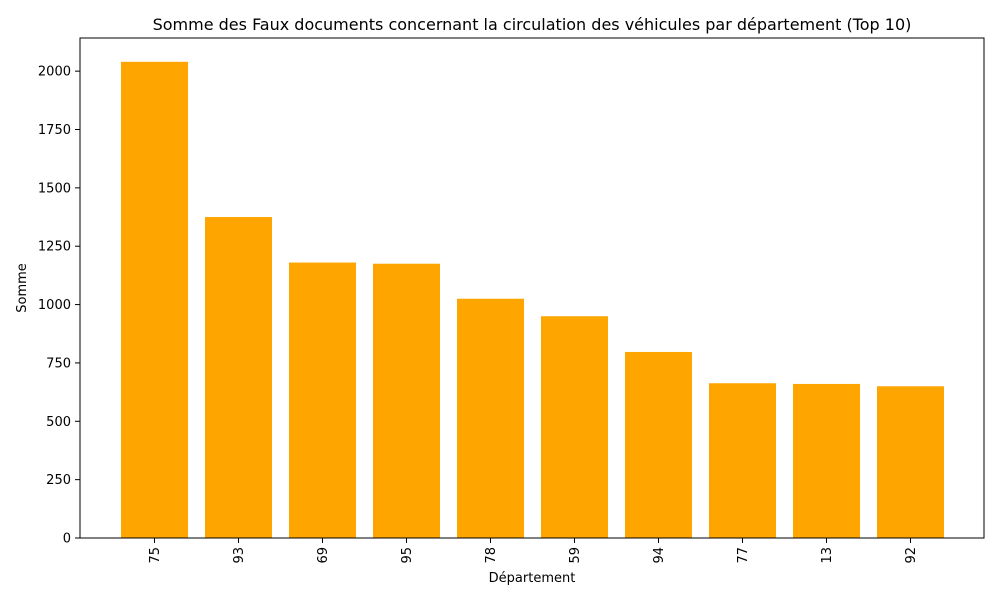 This screenshot has height=600, width=1000. What do you see at coordinates (58, 422) in the screenshot?
I see `y-tick-label: 500` at bounding box center [58, 422].